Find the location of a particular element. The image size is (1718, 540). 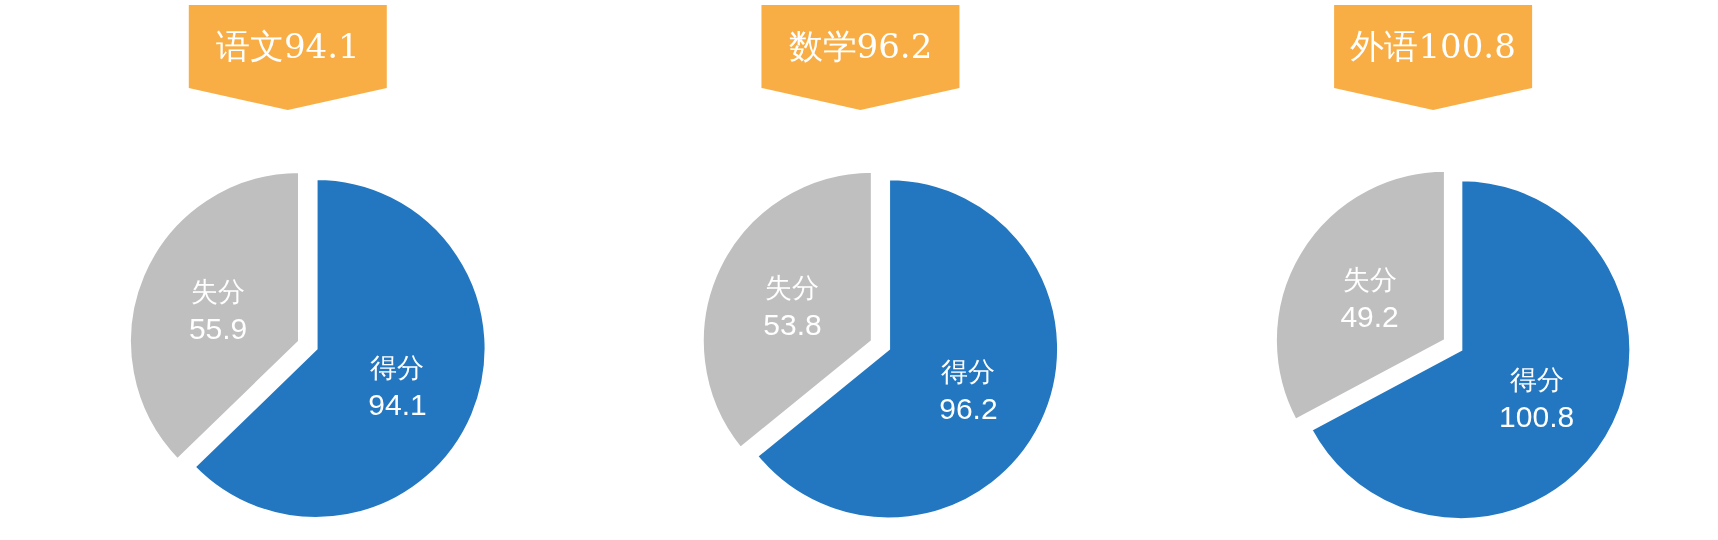

data-label: 96.2 is located at coordinates (968, 408).